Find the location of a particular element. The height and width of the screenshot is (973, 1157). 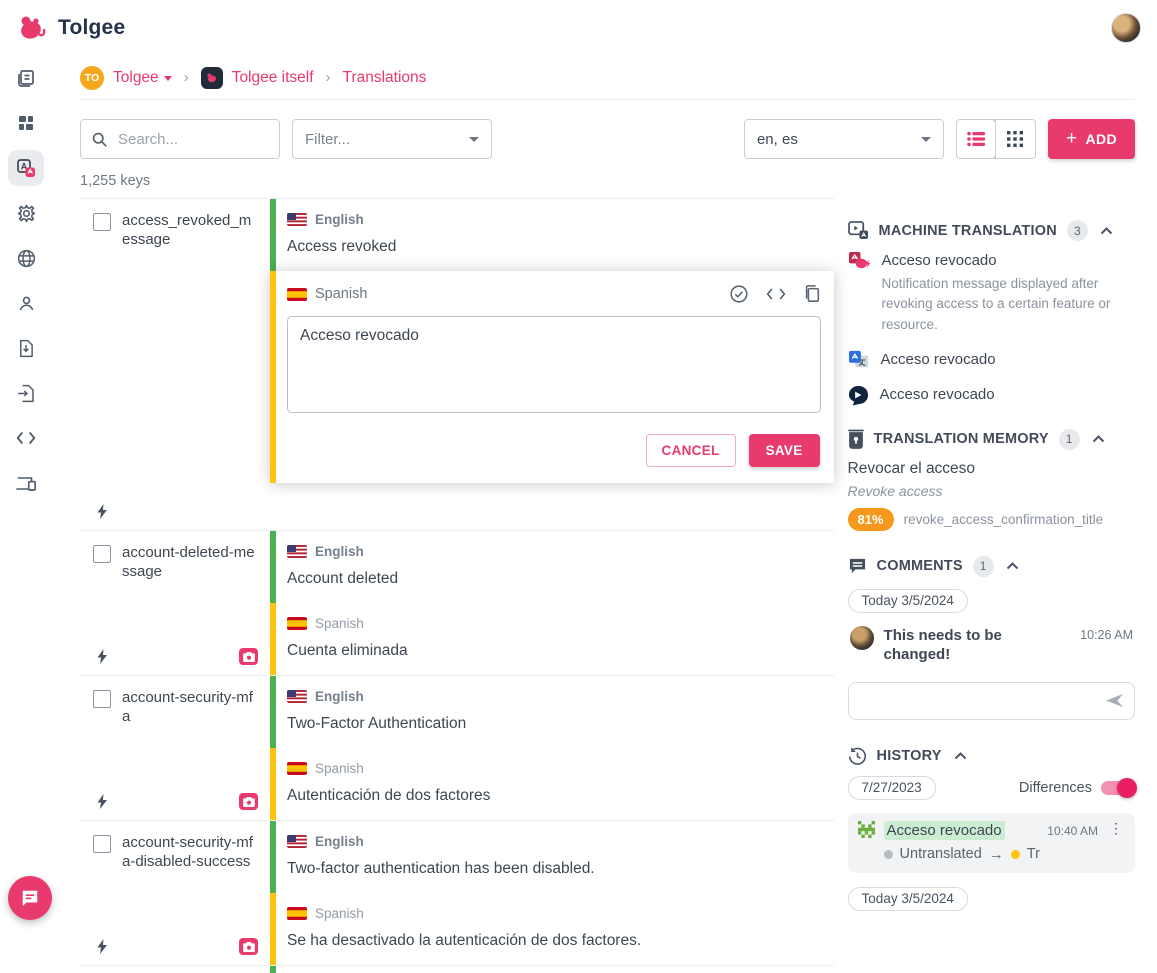

state-bar-edited is located at coordinates (273, 784).